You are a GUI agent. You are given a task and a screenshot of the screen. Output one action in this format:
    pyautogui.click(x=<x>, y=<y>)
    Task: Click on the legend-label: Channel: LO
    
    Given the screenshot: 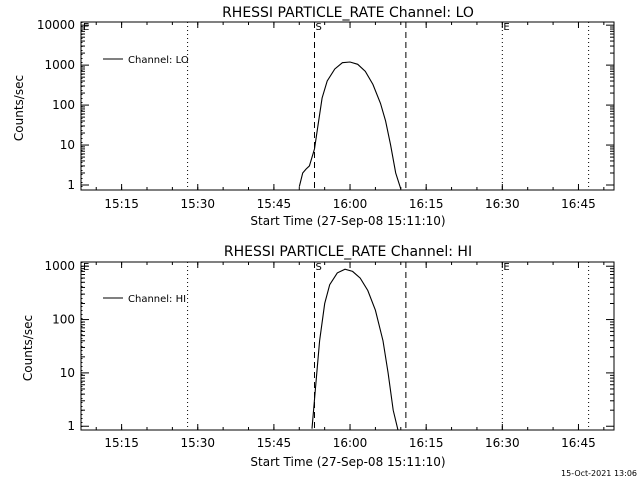 What is the action you would take?
    pyautogui.click(x=158, y=60)
    